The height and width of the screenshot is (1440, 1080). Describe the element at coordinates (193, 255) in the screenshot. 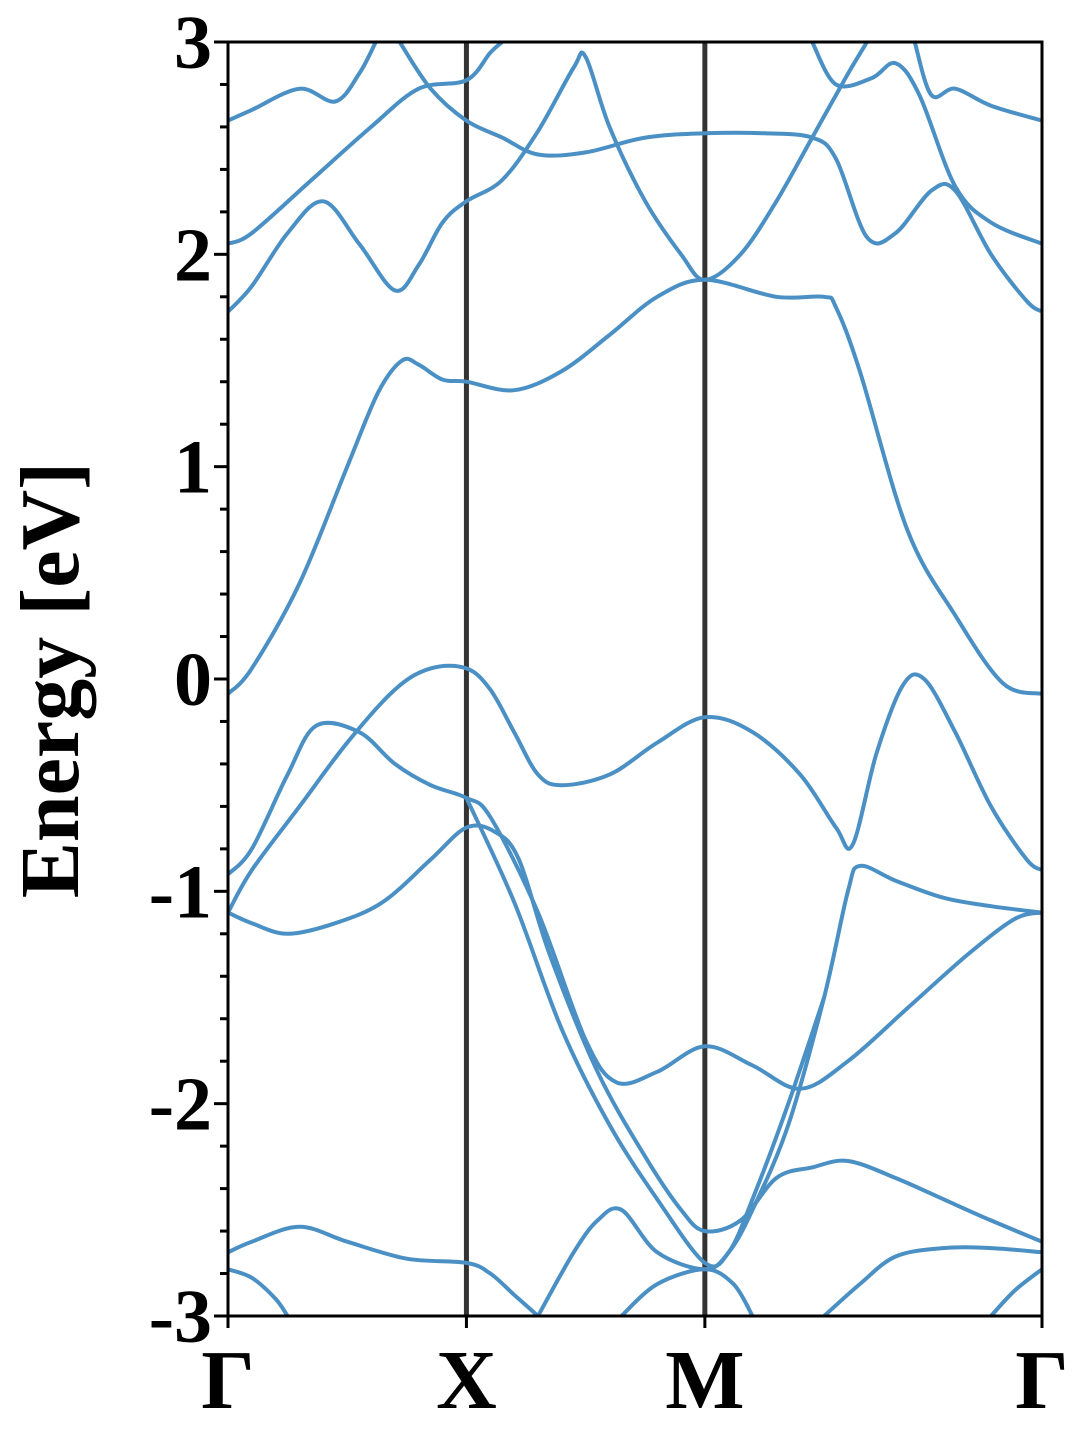

I see `y-tick-label: 2` at that location.